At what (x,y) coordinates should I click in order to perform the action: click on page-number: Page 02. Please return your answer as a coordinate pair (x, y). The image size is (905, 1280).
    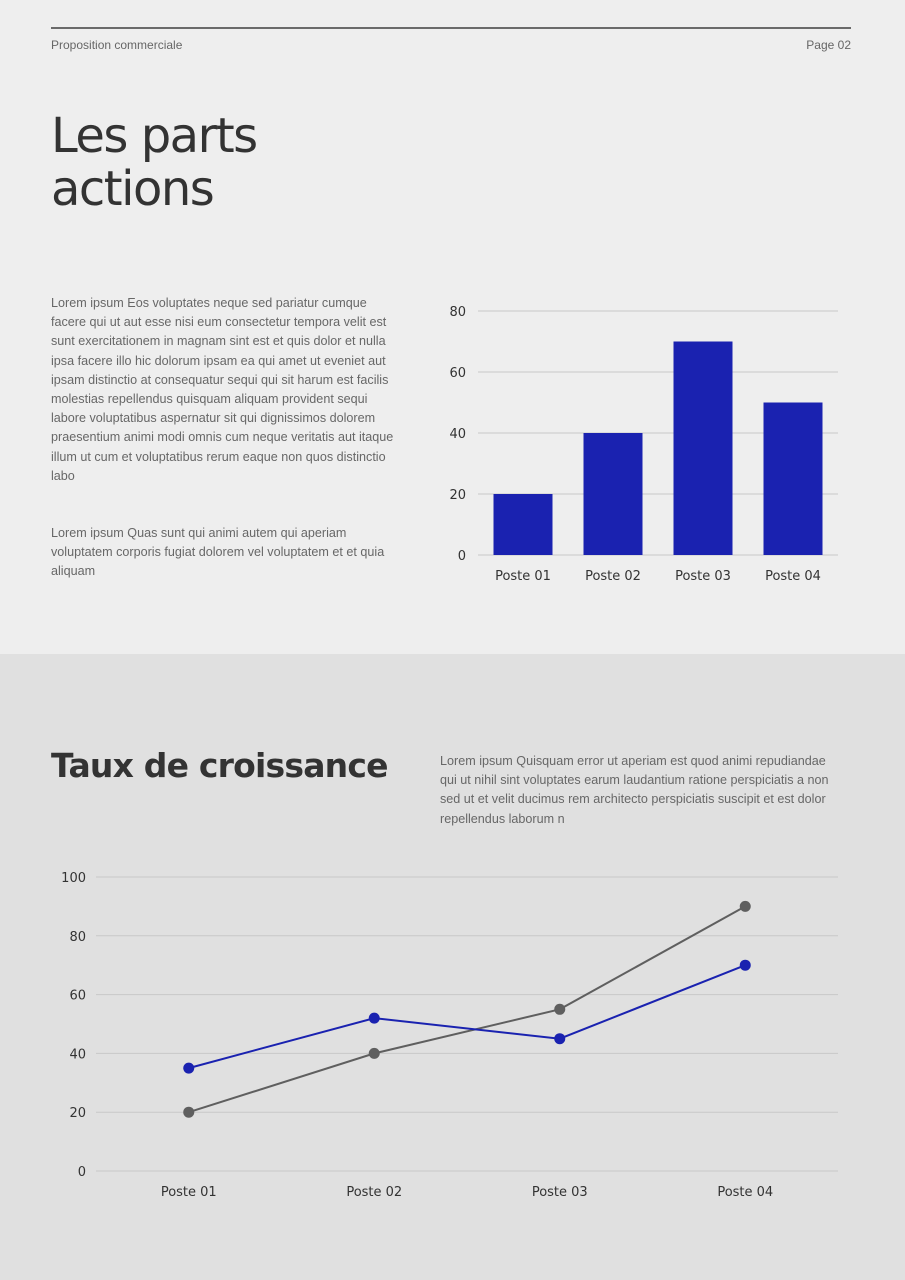
    Looking at the image, I should click on (828, 45).